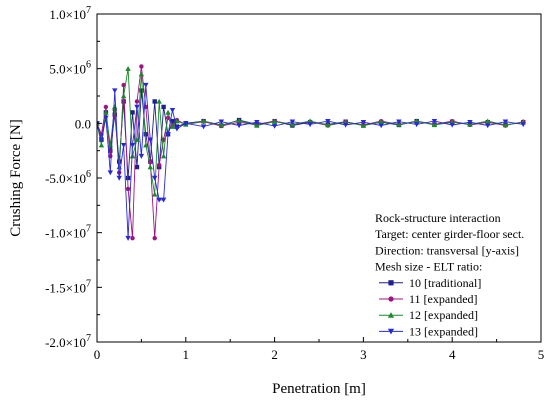 This screenshot has width=550, height=407. Describe the element at coordinates (83, 123) in the screenshot. I see `y-tick-label: 0.0` at that location.